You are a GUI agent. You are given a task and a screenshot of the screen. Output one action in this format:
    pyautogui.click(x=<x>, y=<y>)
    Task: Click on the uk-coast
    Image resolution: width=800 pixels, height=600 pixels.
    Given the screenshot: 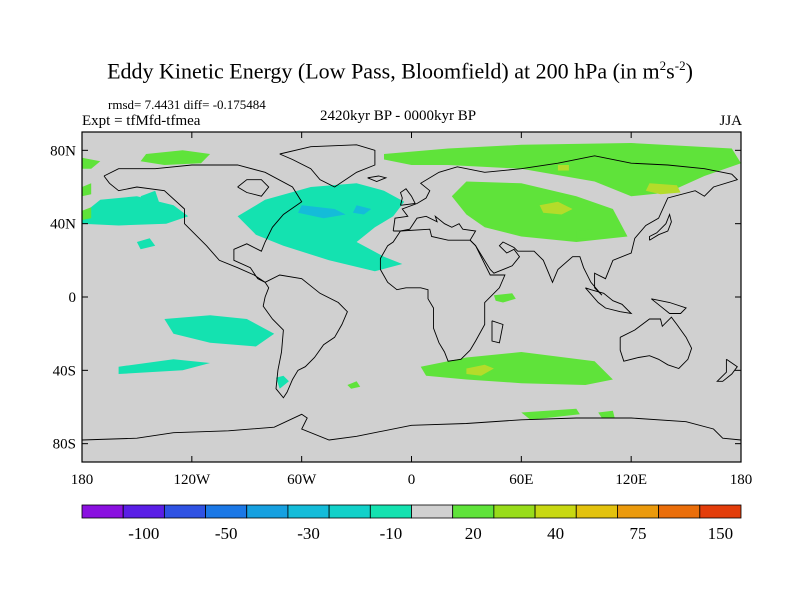 What is the action you would take?
    pyautogui.click(x=407, y=197)
    